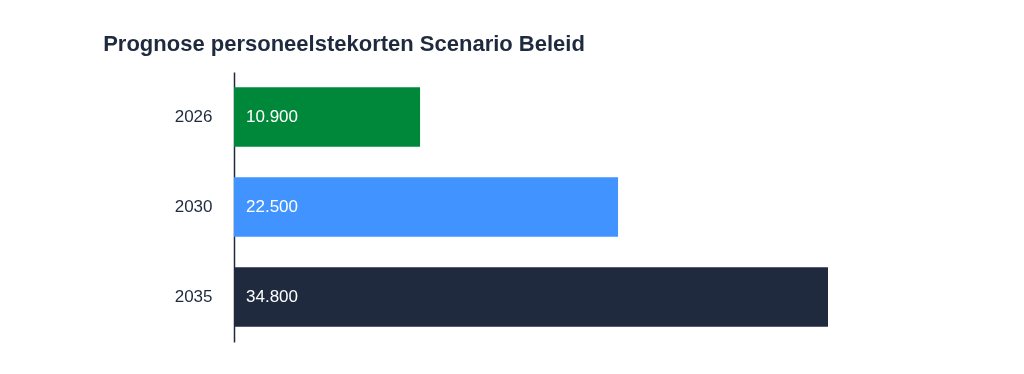  Describe the element at coordinates (193, 296) in the screenshot. I see `y-tick-label: 2035` at that location.